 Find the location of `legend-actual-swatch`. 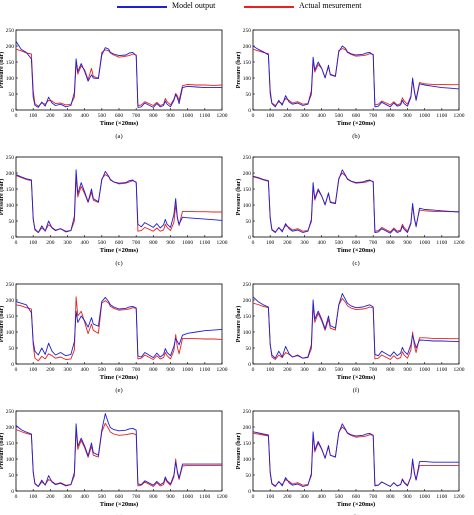

legend-actual-swatch is located at coordinates (269, 7).